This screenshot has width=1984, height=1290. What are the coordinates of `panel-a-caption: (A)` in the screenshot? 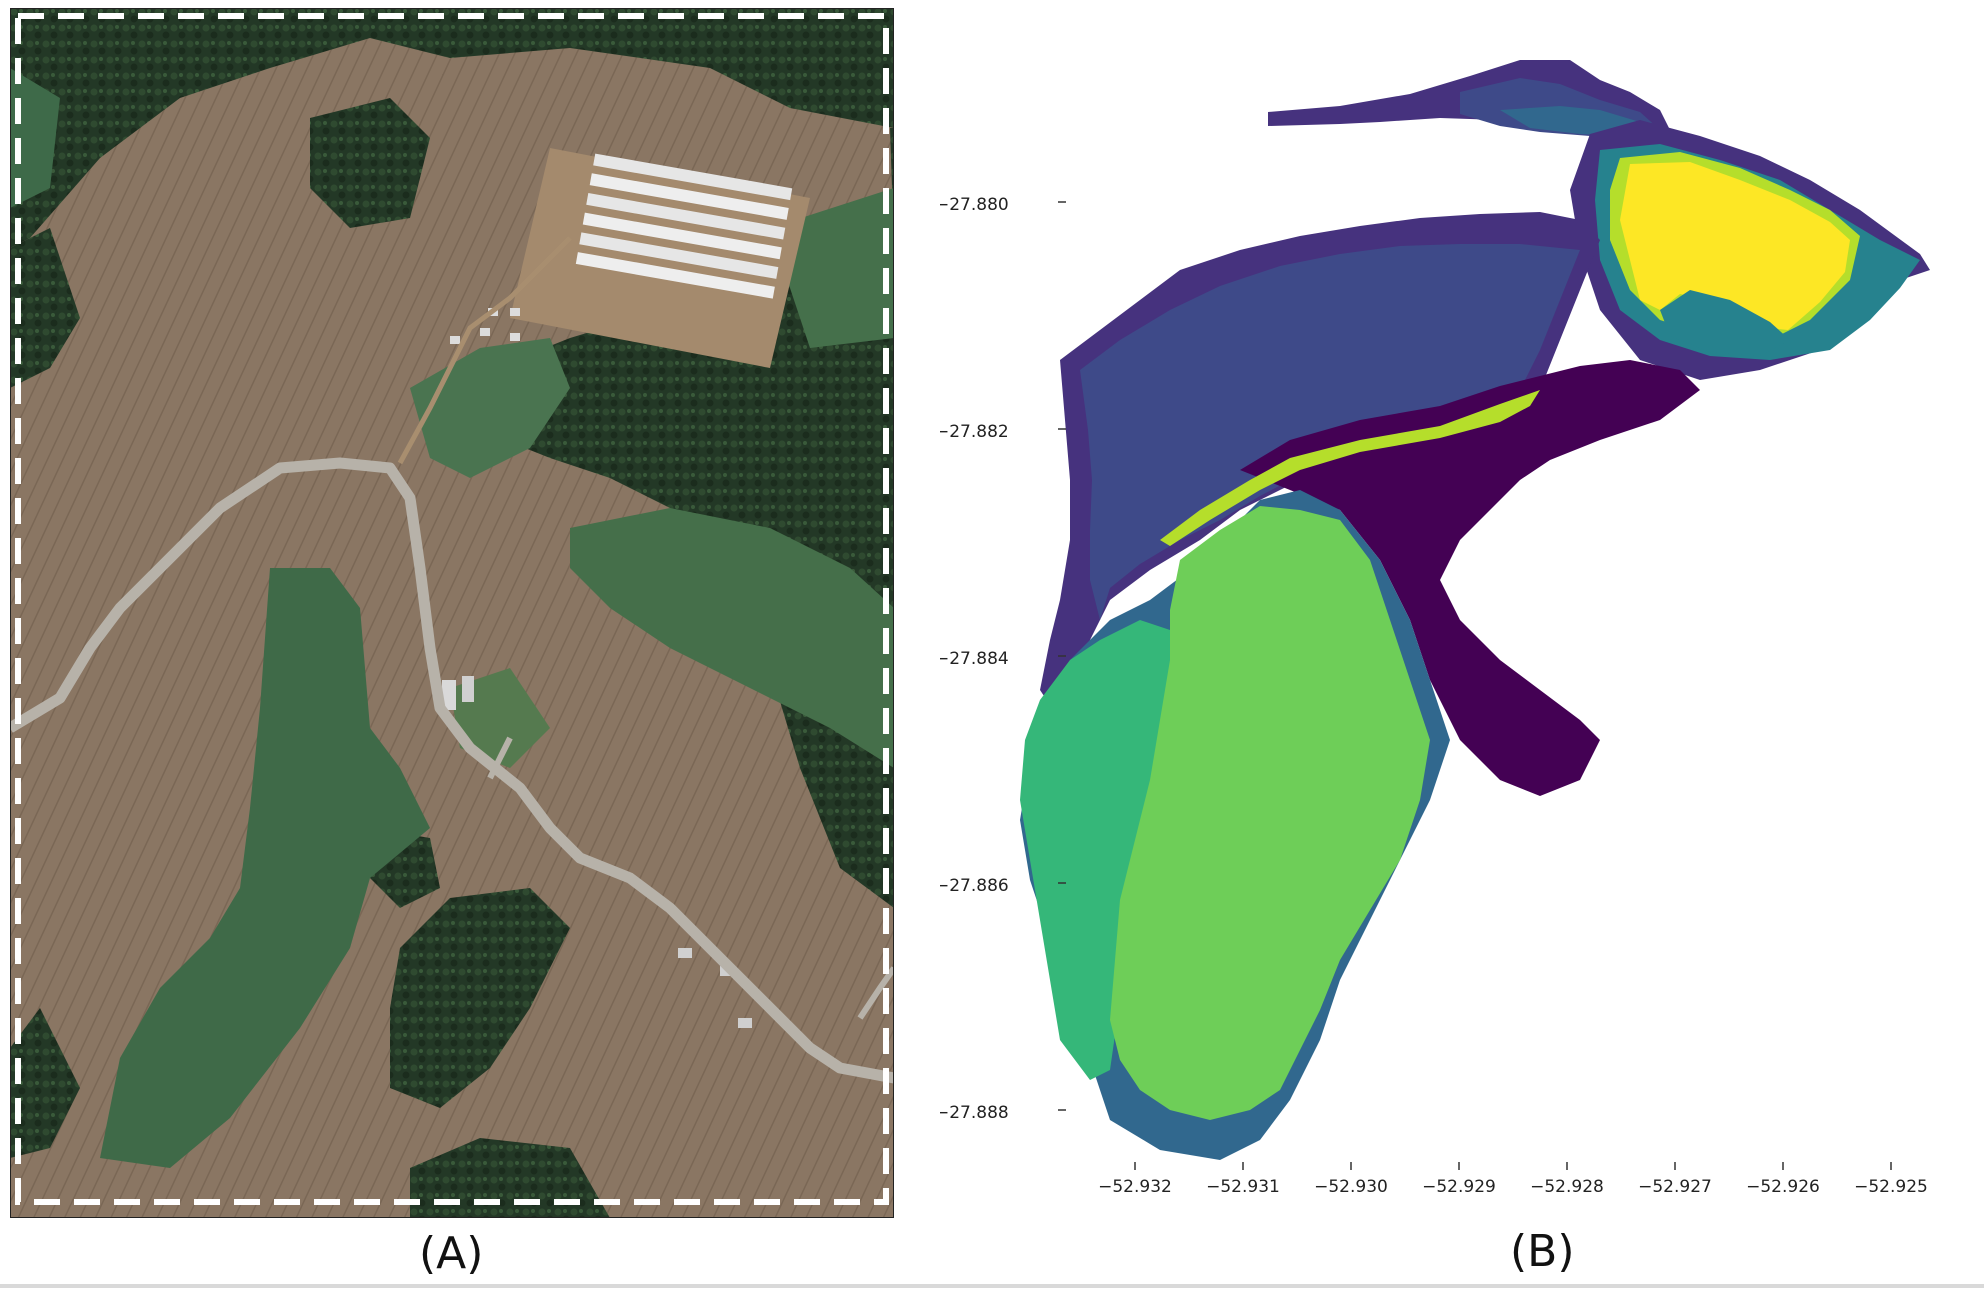 It's located at (451, 1253).